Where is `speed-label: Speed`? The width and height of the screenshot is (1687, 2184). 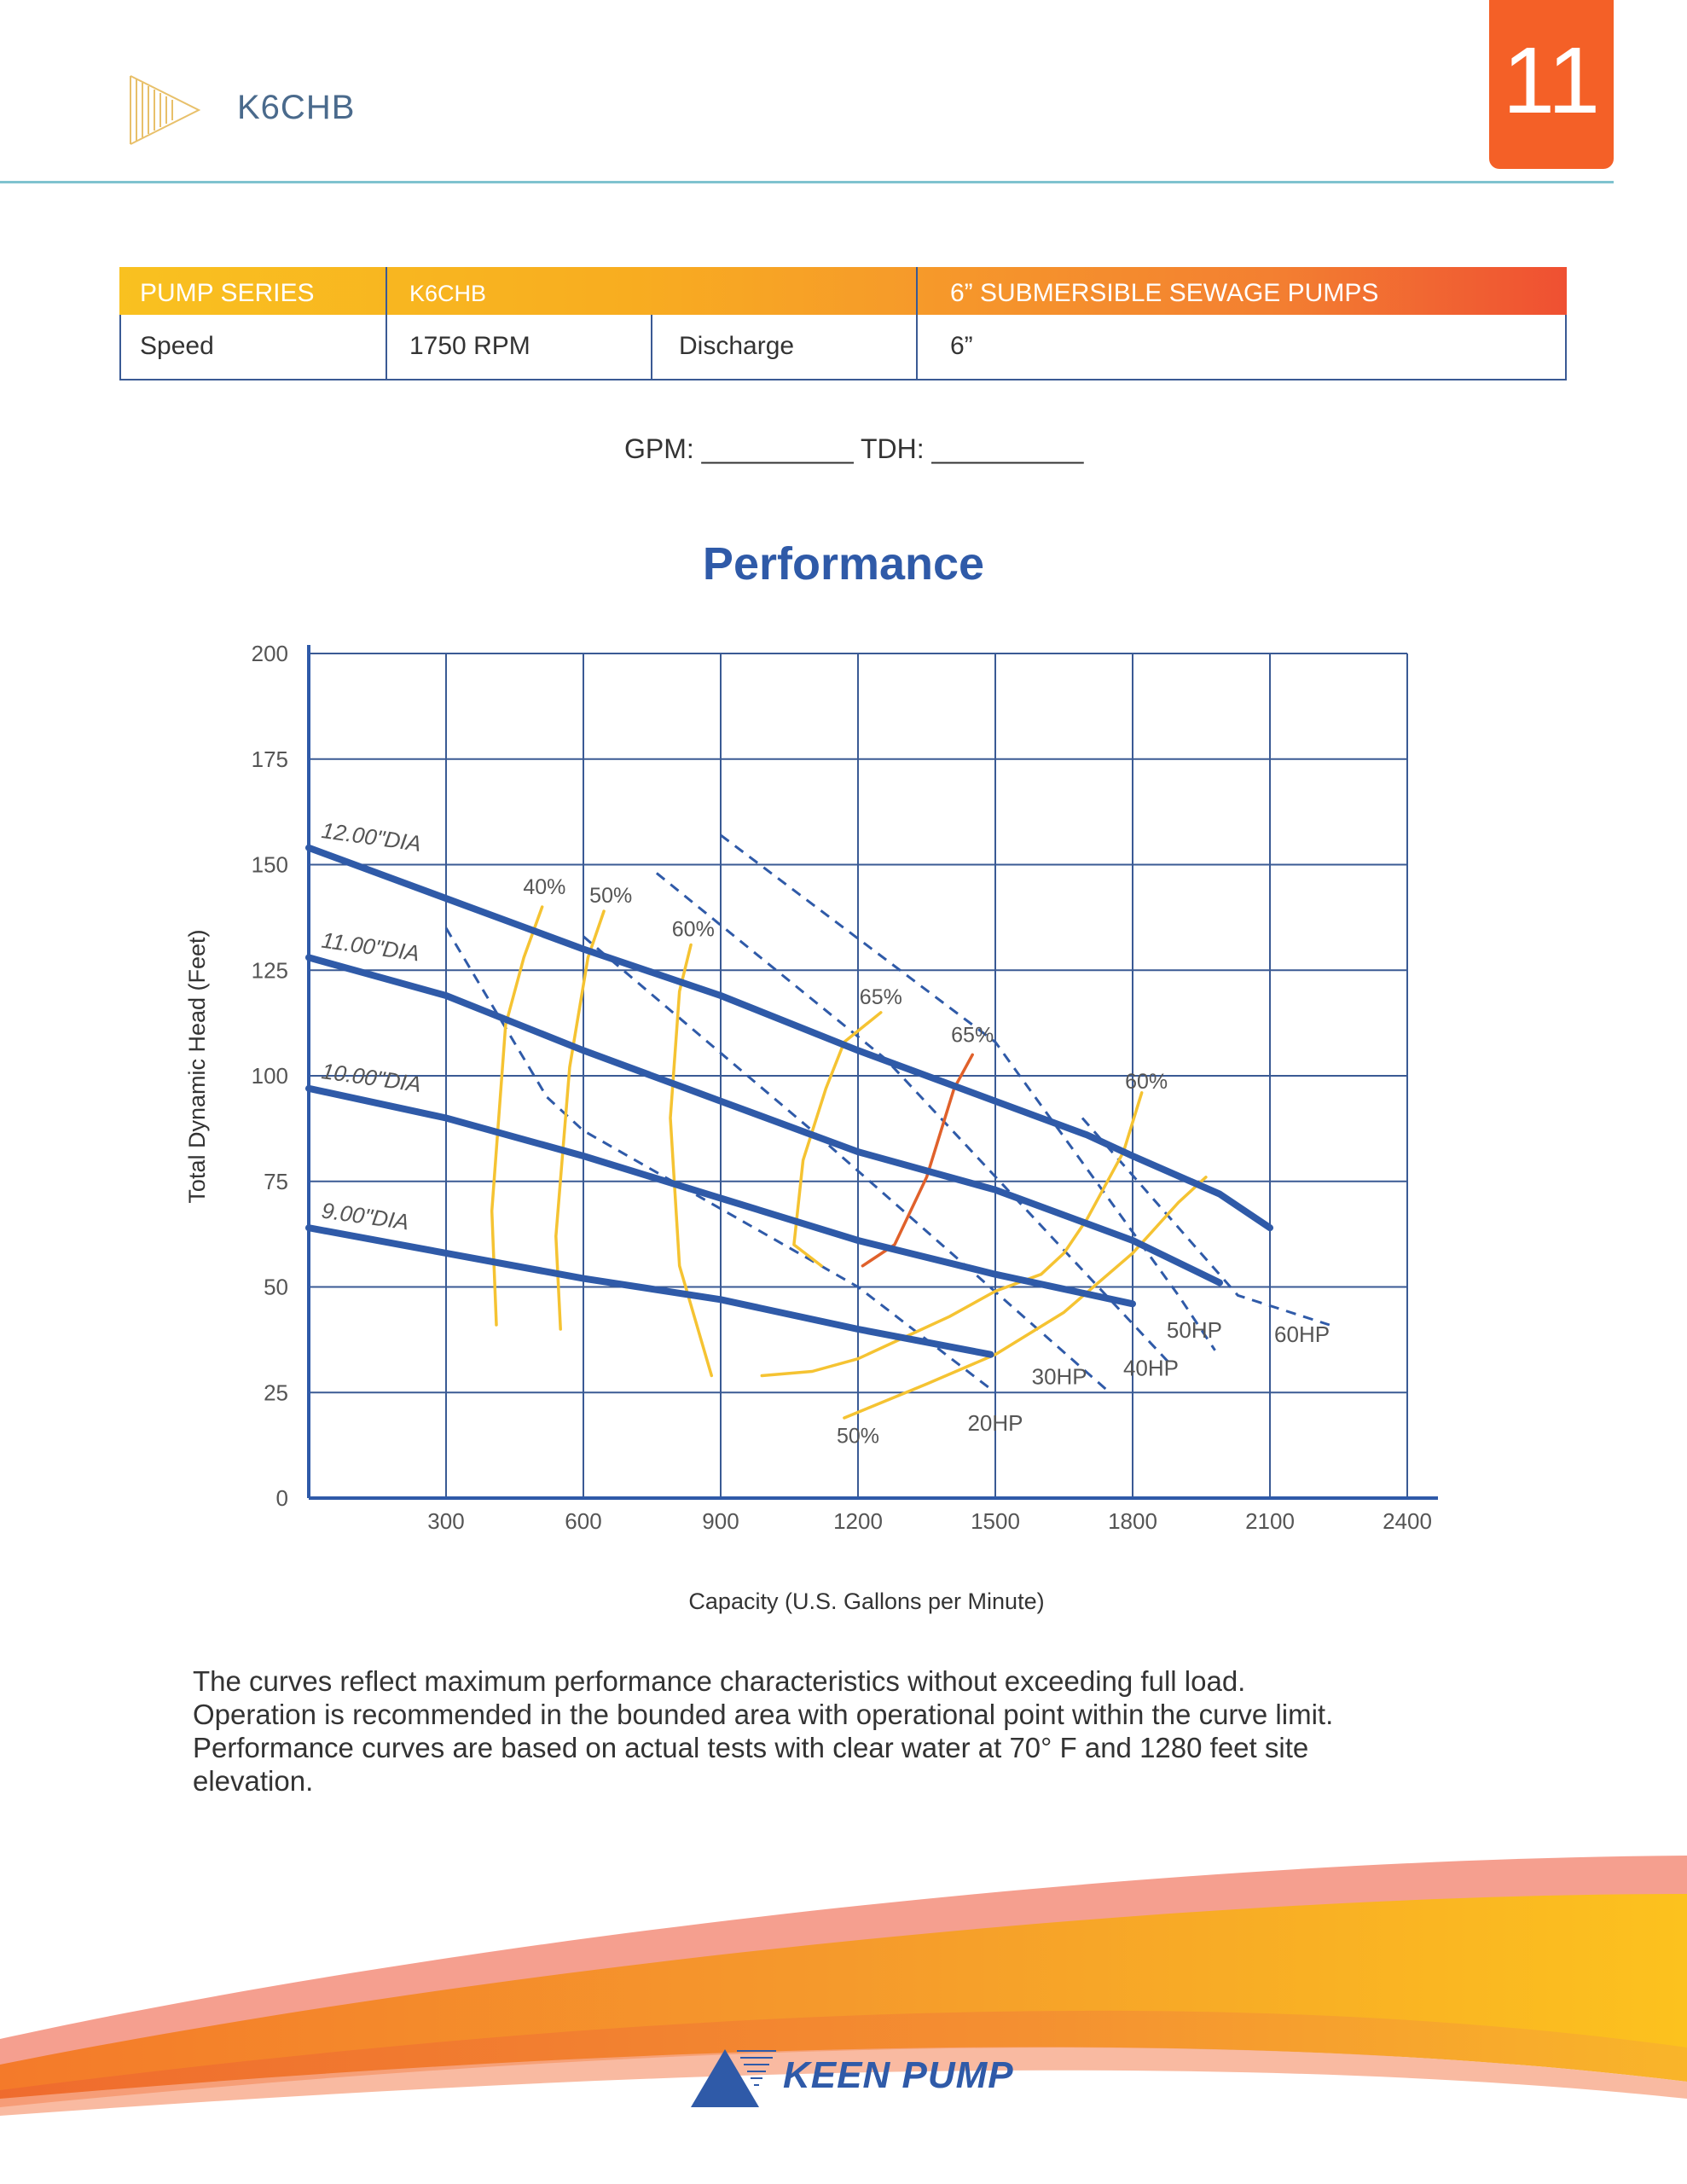
speed-label: Speed is located at coordinates (177, 346).